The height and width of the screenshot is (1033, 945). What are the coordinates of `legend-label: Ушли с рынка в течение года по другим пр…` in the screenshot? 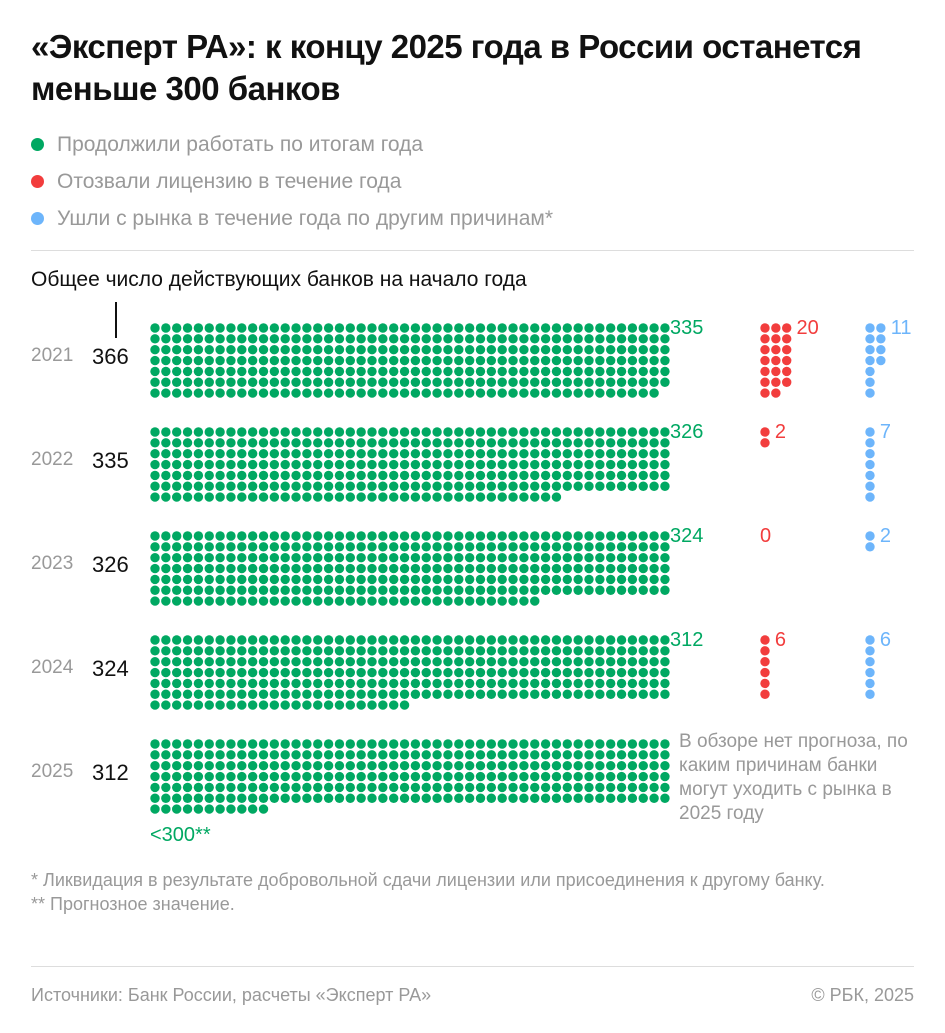 It's located at (305, 218).